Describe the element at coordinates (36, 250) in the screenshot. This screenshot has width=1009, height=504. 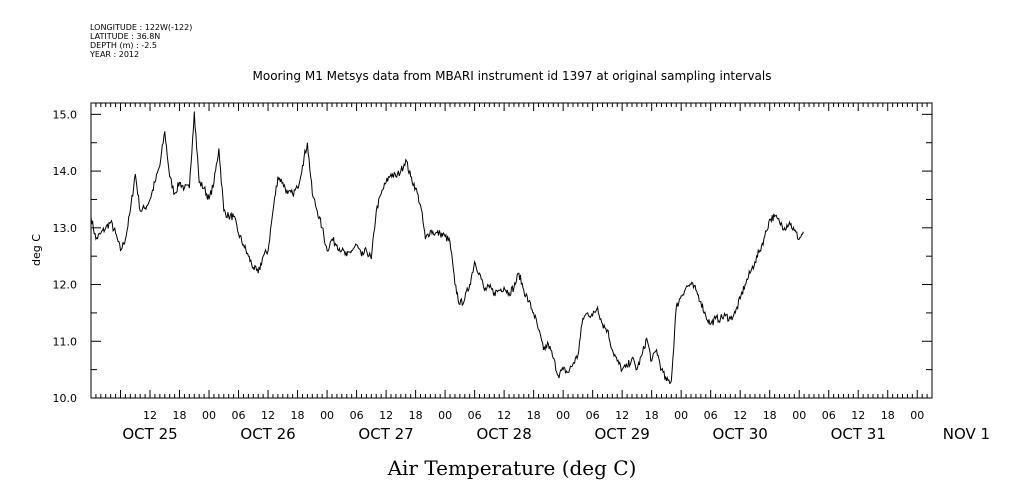
I see `y-axis-label: deg C` at that location.